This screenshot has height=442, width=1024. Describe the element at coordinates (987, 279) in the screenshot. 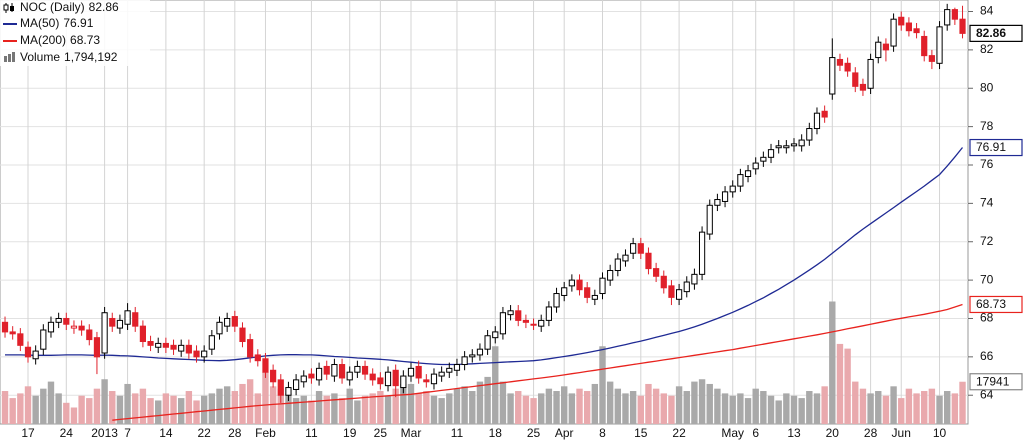

I see `y-tick-label: 70` at that location.